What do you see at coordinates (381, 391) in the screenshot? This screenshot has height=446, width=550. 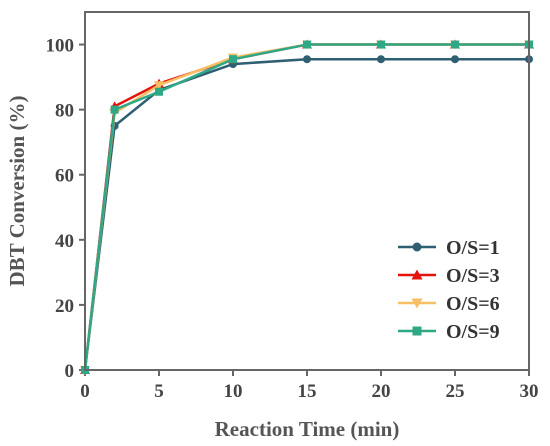 I see `x-tick-label: 20` at bounding box center [381, 391].